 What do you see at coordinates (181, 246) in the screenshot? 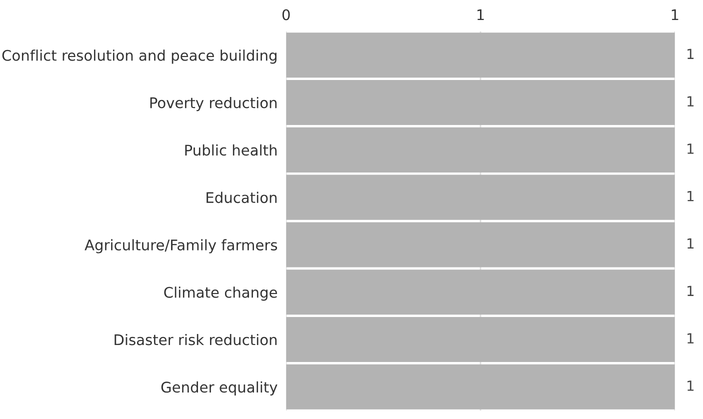
I see `y-tick-label: Agriculture/Family farmers` at bounding box center [181, 246].